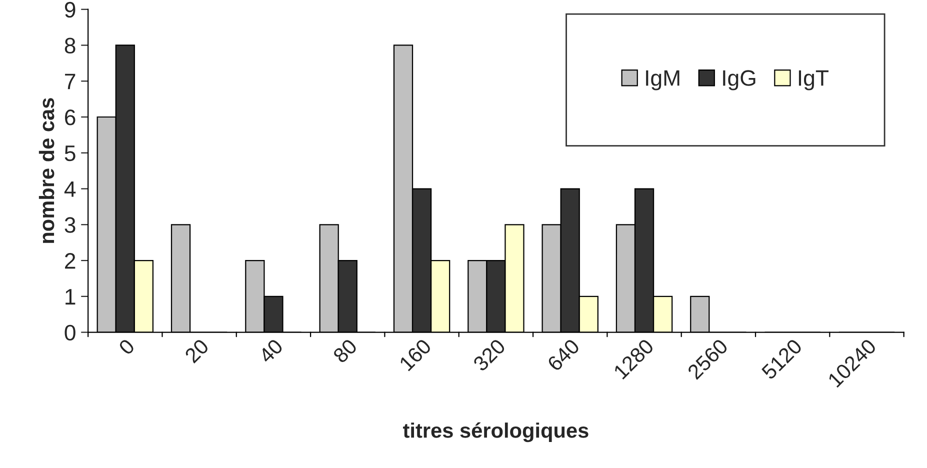  I want to click on y-tick-label: 6, so click(70, 118).